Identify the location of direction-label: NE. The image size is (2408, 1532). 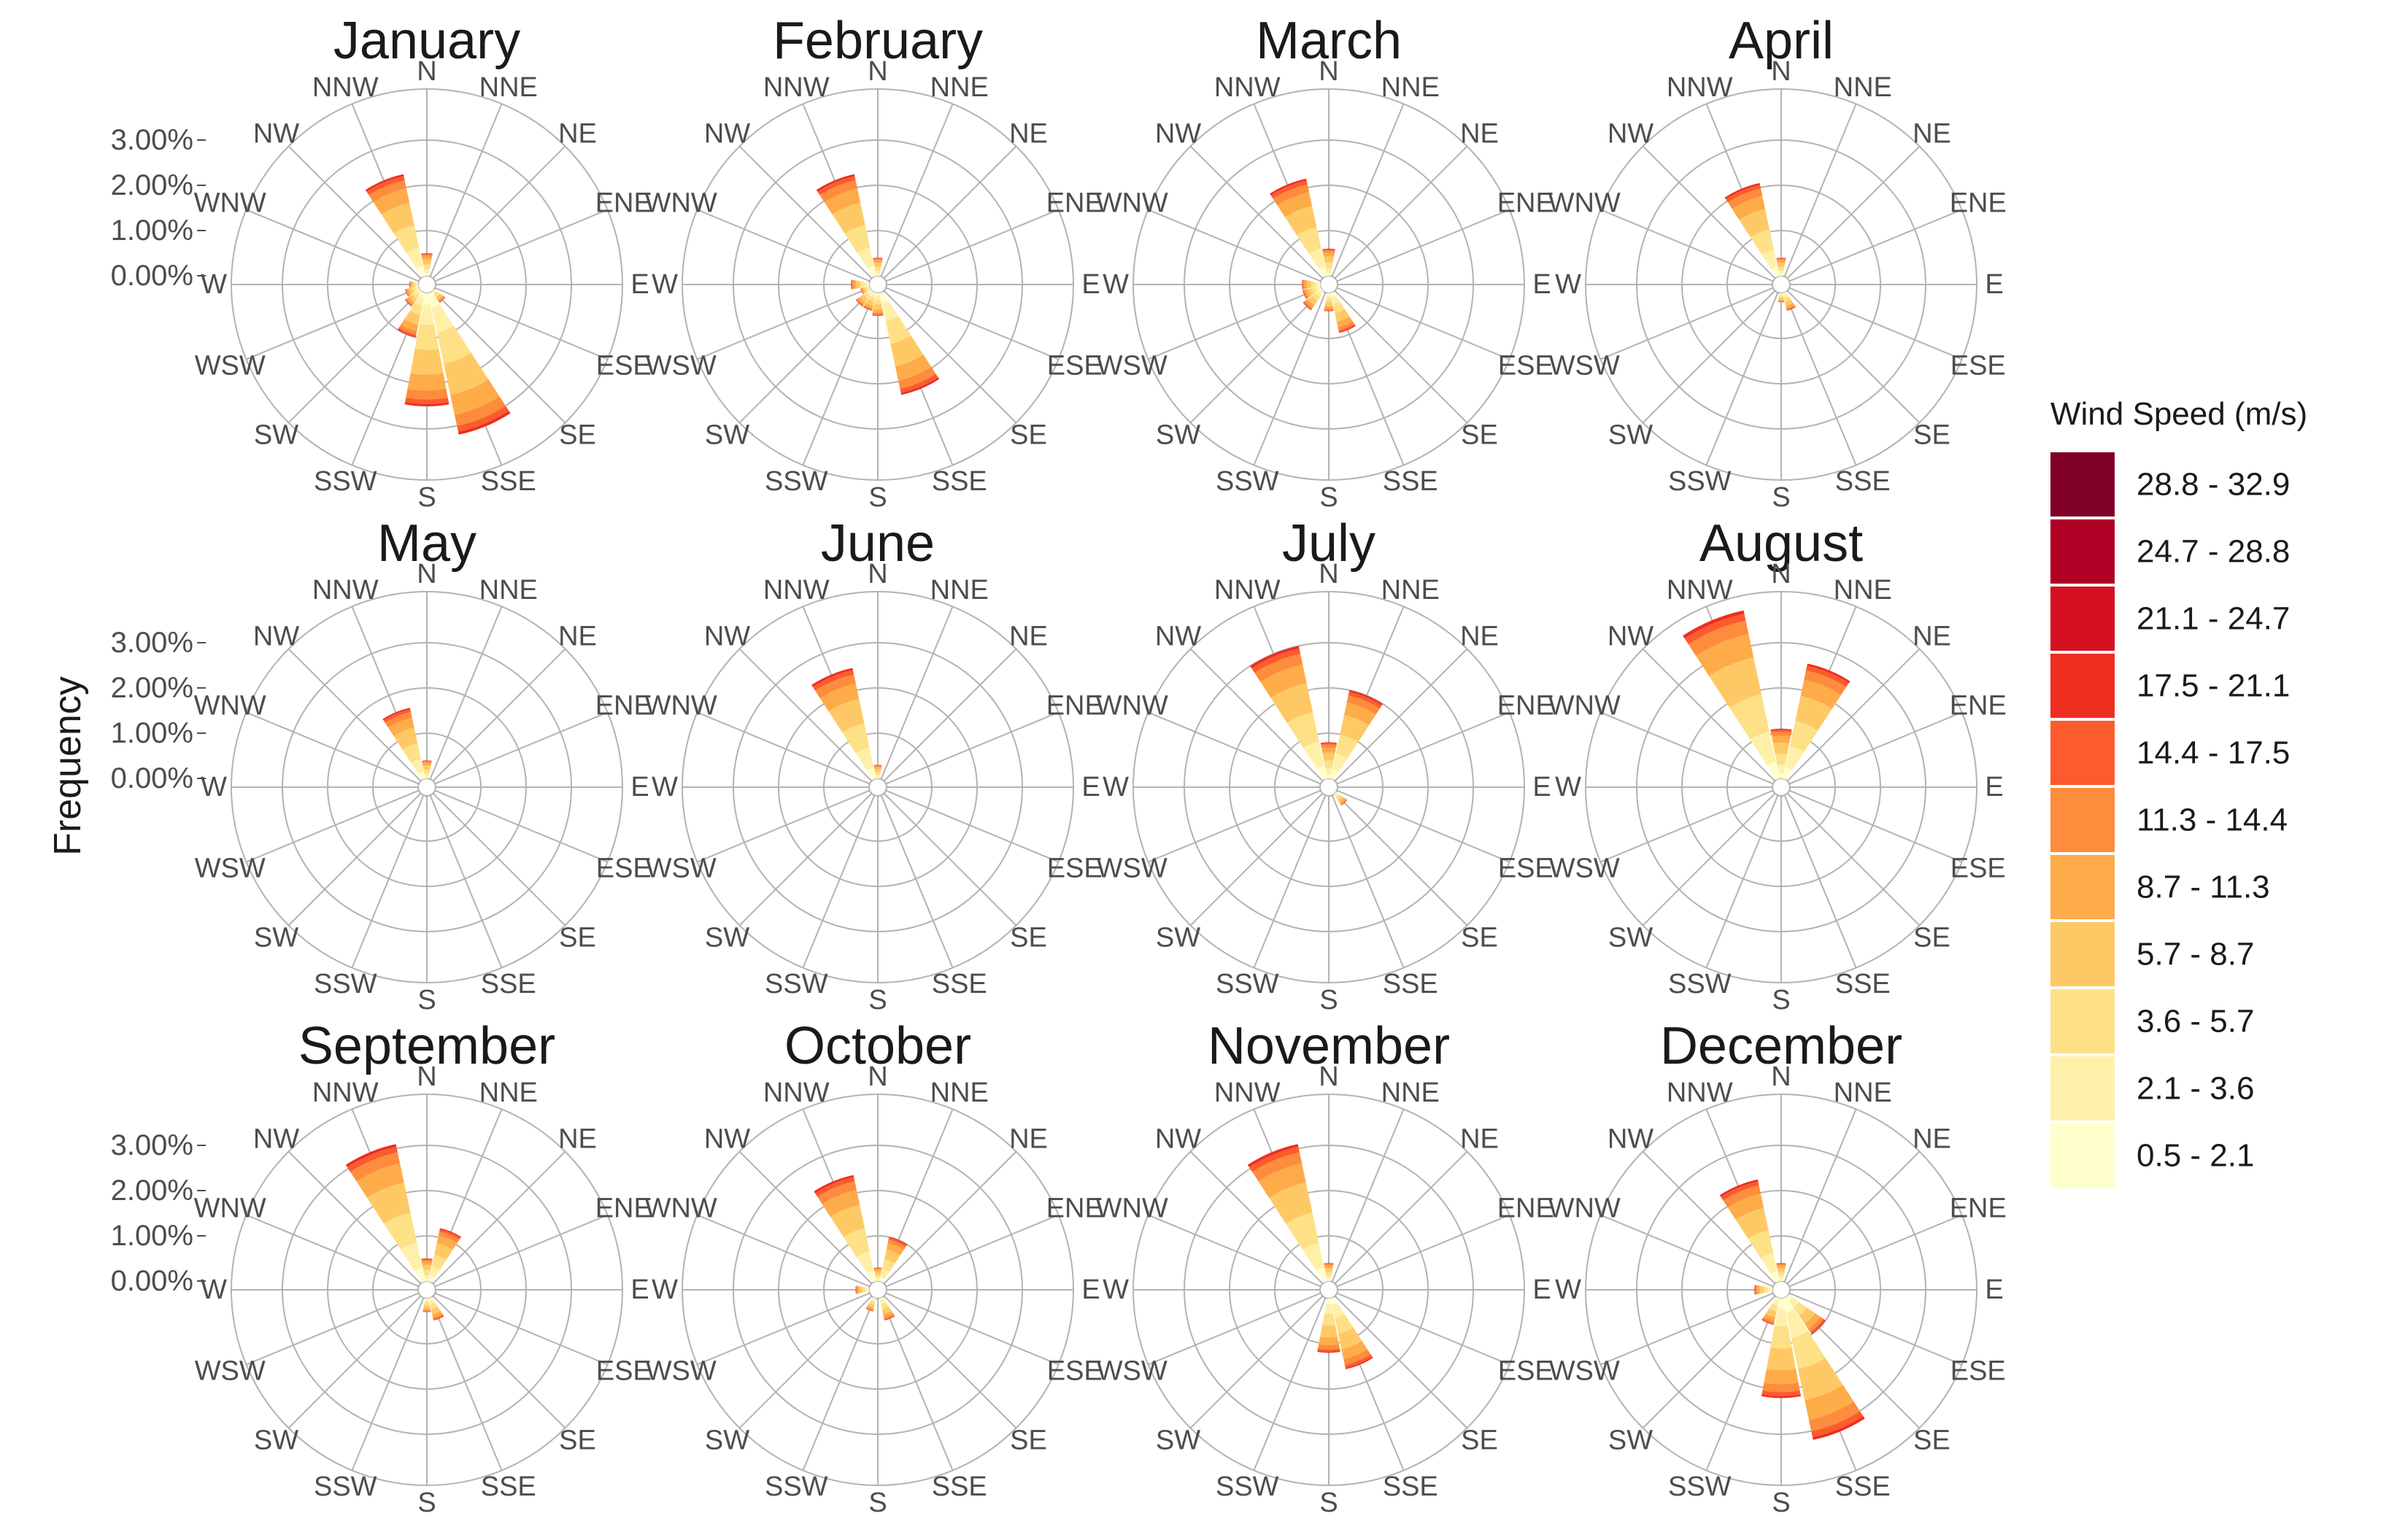
(1479, 637).